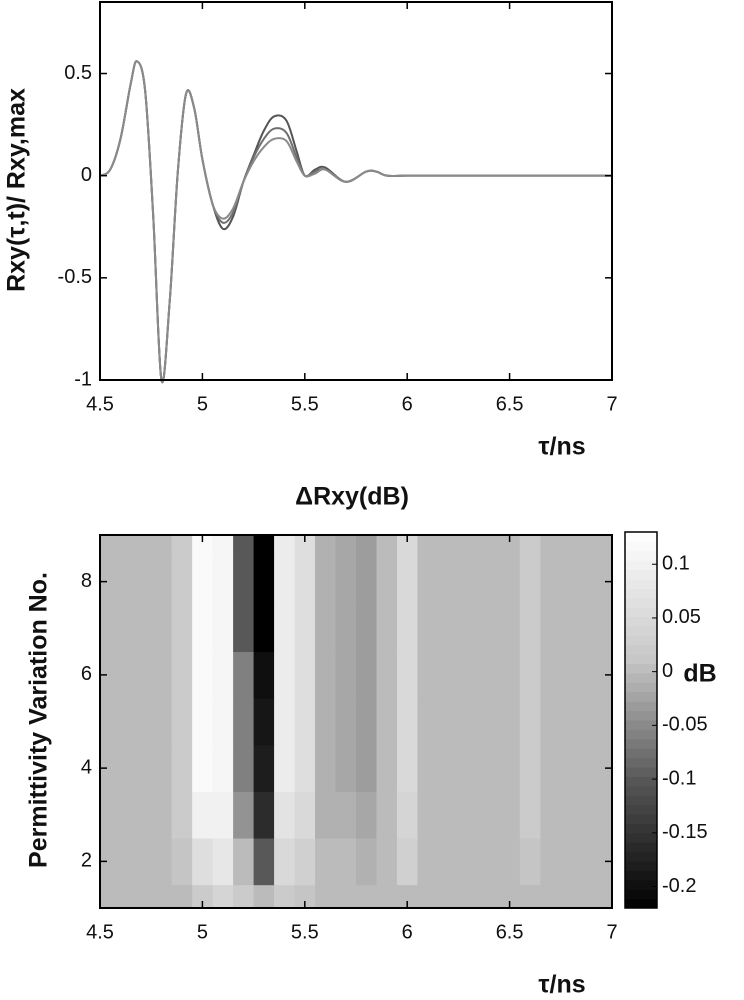 The image size is (744, 1000). I want to click on y-tick-label: 2, so click(86, 861).